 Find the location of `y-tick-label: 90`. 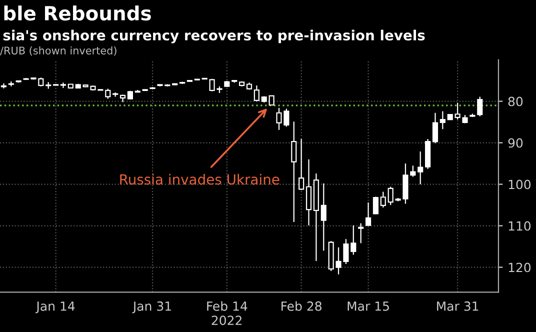

y-tick-label: 90 is located at coordinates (515, 143).